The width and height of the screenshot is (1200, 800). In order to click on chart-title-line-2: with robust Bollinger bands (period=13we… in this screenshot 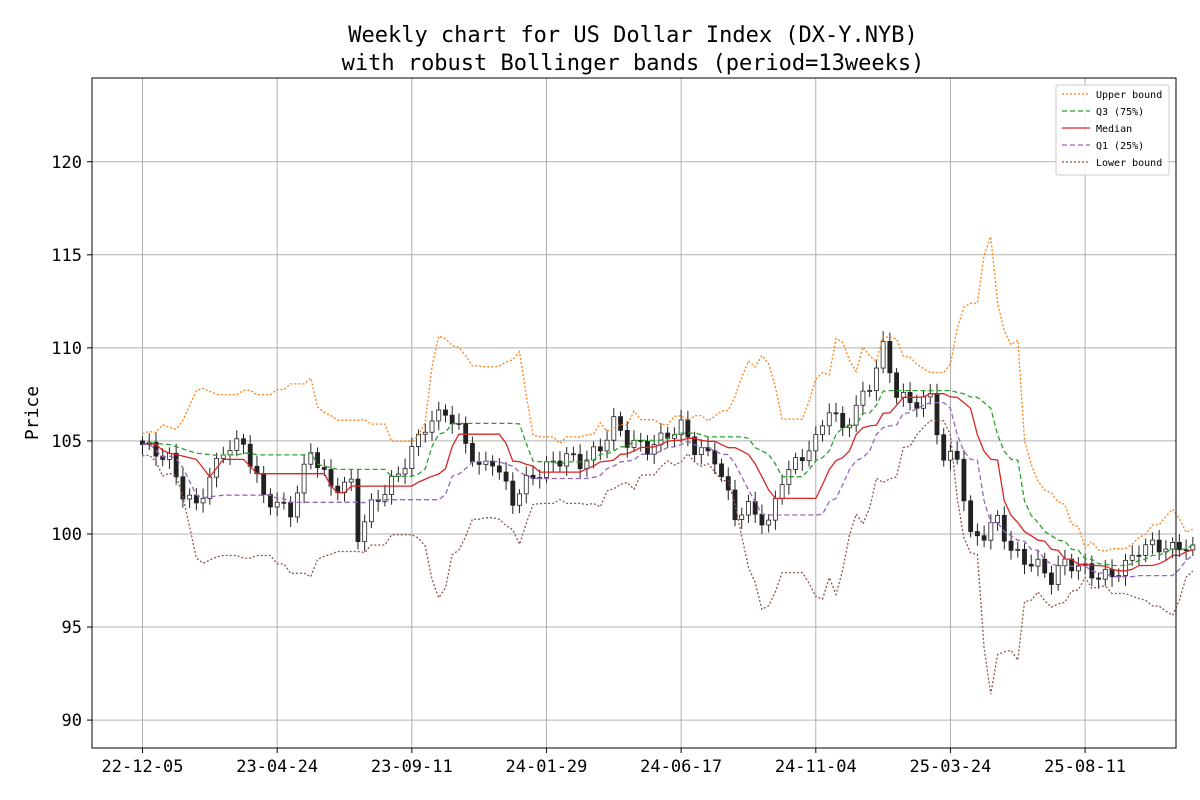, I will do `click(633, 63)`.